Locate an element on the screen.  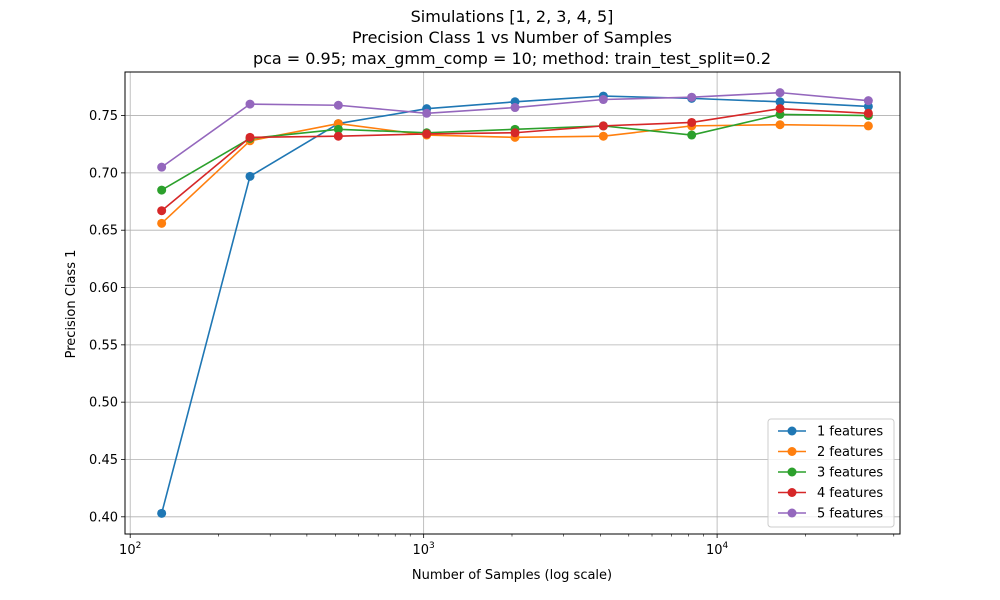
y-tick-label: 0.75 is located at coordinates (103, 116).